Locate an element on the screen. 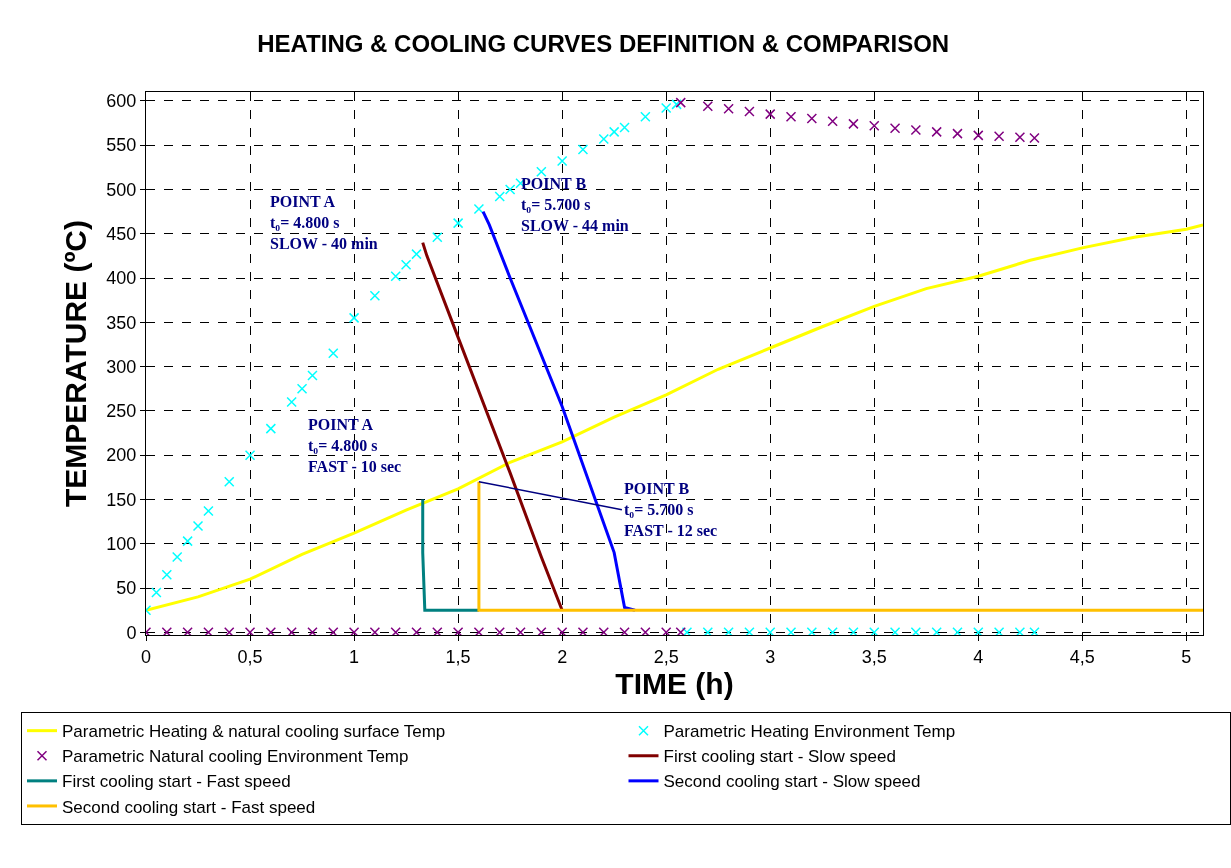 The height and width of the screenshot is (868, 1231). y-tick-label: 450 is located at coordinates (121, 234).